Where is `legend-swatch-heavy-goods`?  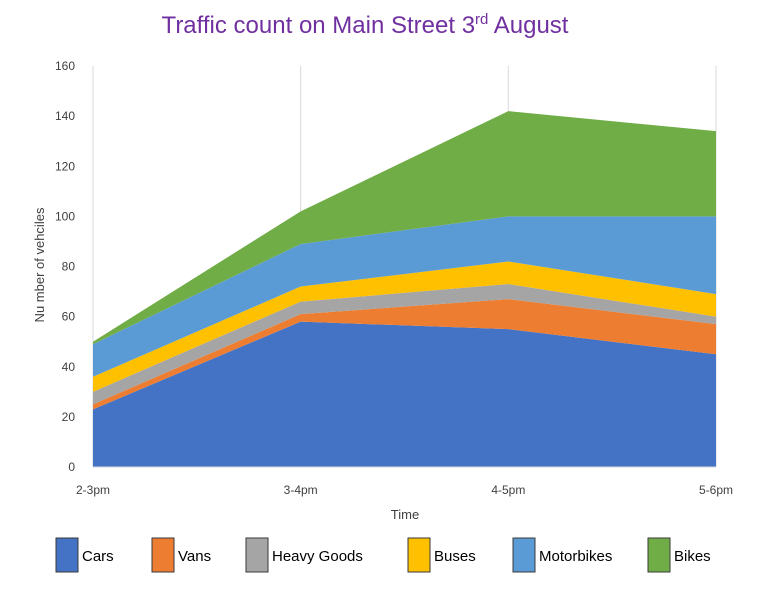 legend-swatch-heavy-goods is located at coordinates (257, 555).